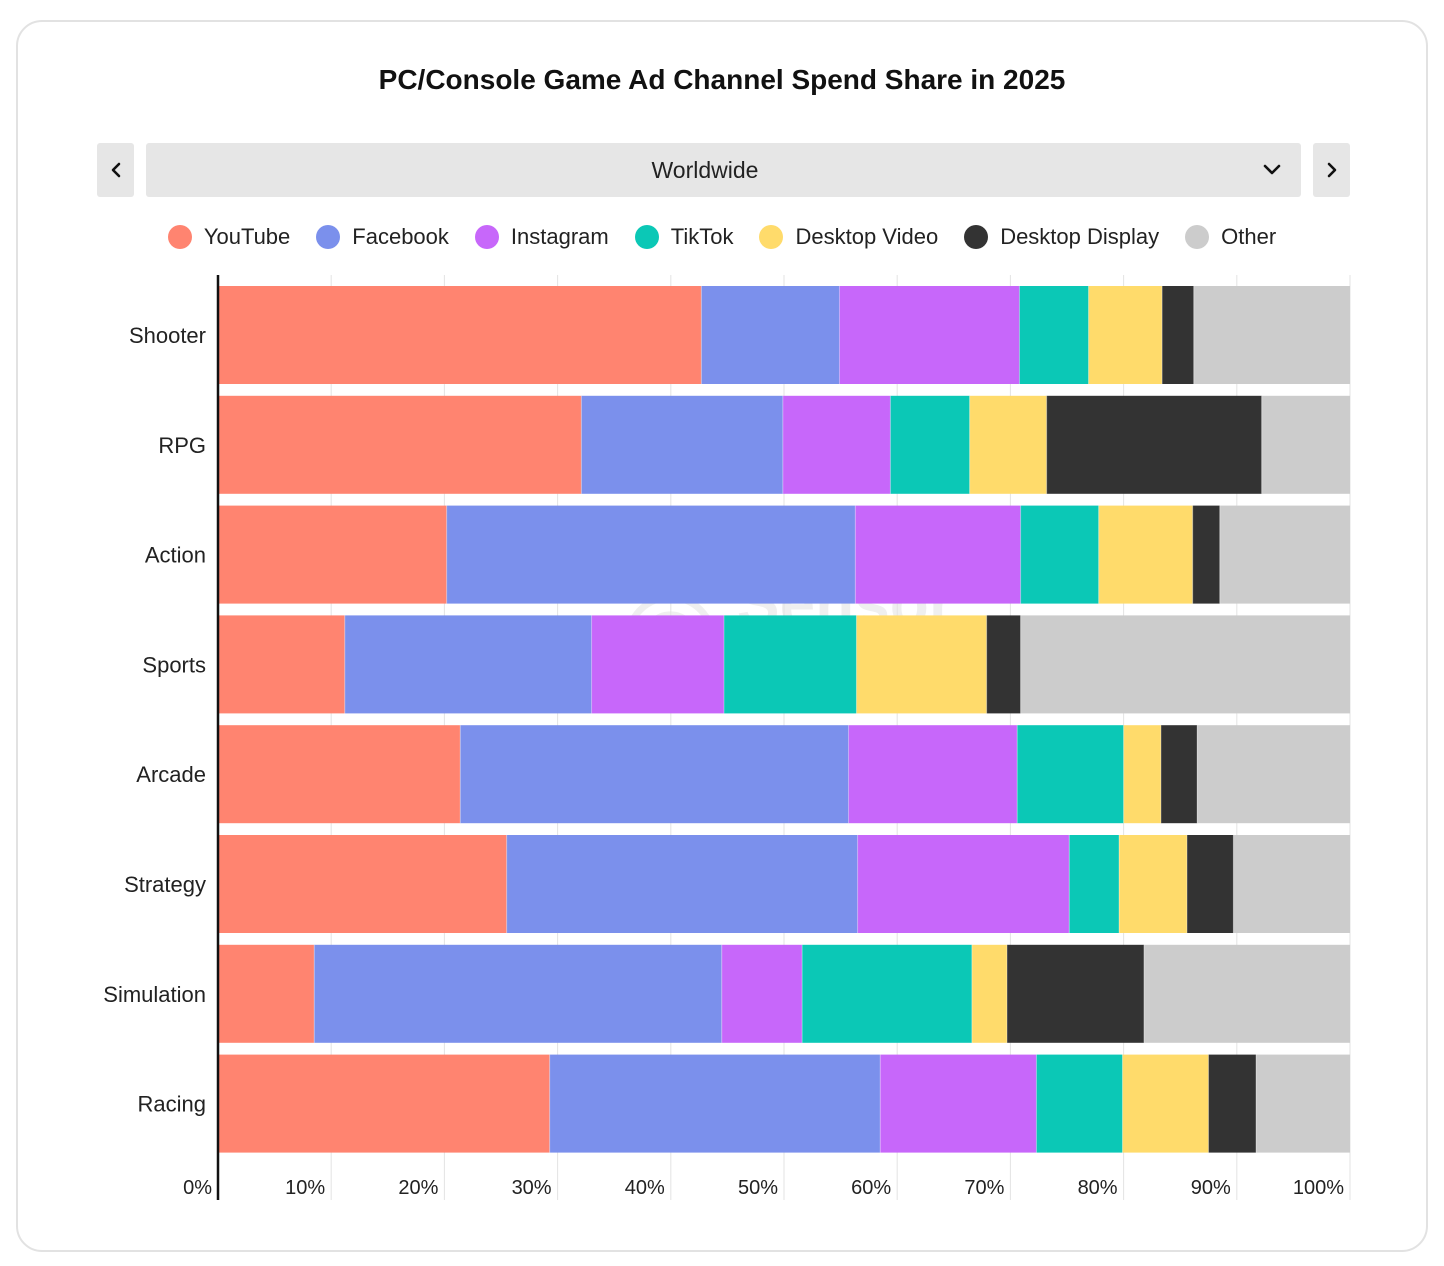  I want to click on legend-item-other: Other, so click(1230, 237).